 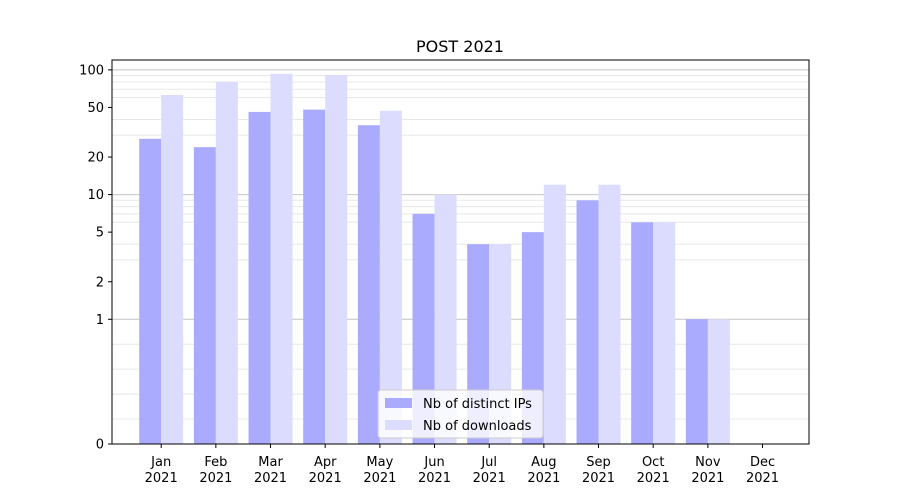 What do you see at coordinates (172, 269) in the screenshot?
I see `bar-downloads-jan` at bounding box center [172, 269].